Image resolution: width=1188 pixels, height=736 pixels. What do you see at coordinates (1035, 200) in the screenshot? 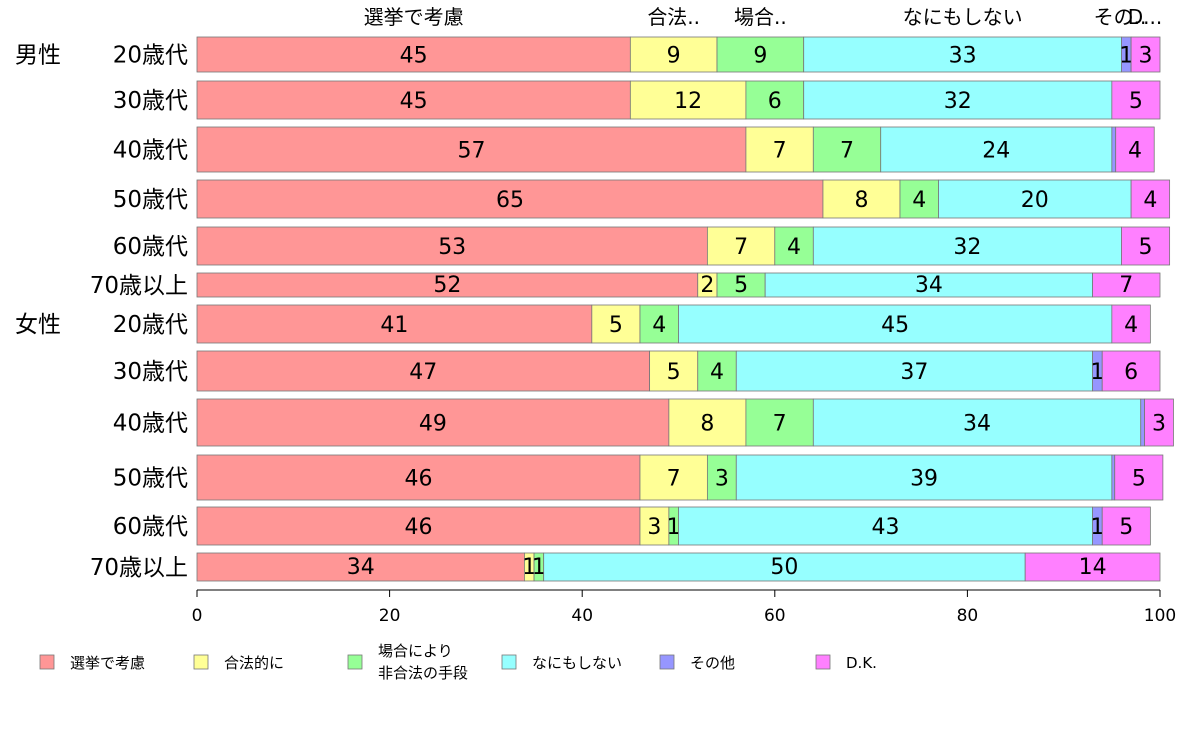
I see `bar-value-label: 20` at bounding box center [1035, 200].